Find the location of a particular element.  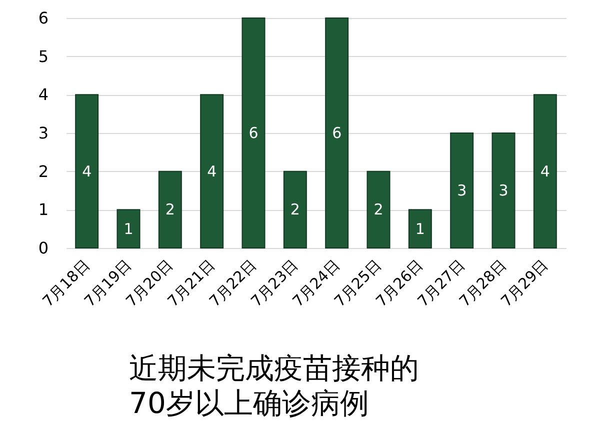

y-tick-label: 6 is located at coordinates (43, 18).